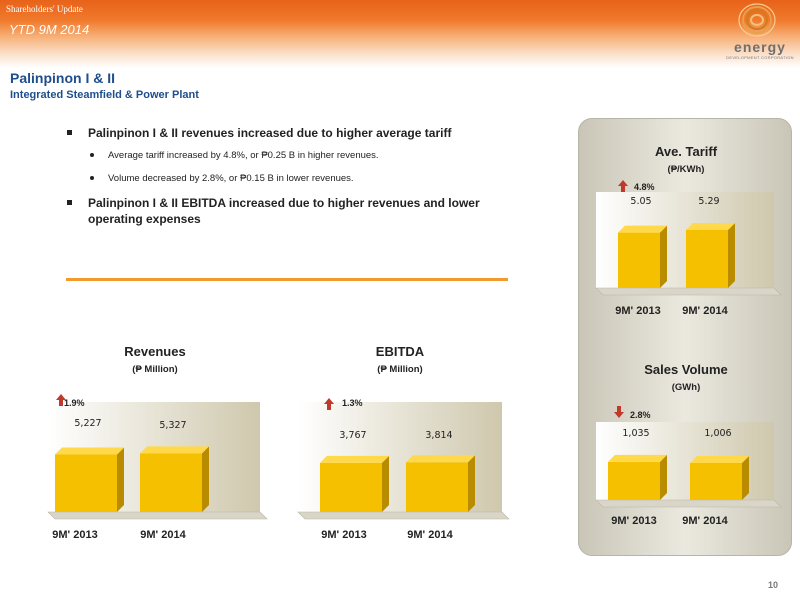 This screenshot has width=800, height=600. What do you see at coordinates (708, 201) in the screenshot?
I see `bar-value-label: 5.29` at bounding box center [708, 201].